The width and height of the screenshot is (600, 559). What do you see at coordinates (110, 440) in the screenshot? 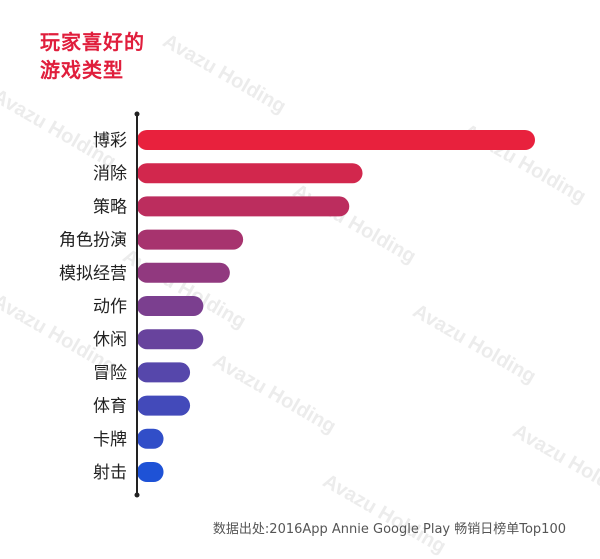
I see `category-label: 卡牌` at bounding box center [110, 440].